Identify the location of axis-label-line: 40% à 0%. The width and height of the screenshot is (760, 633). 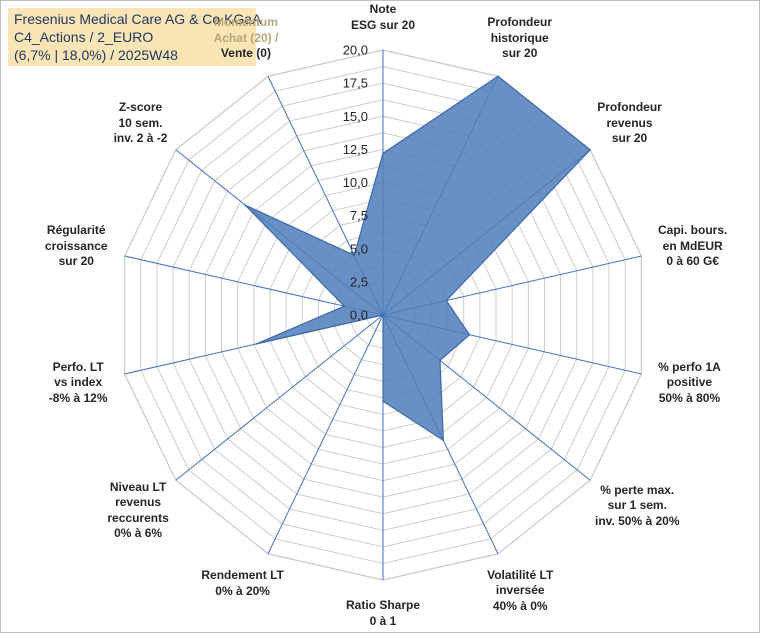
(520, 605).